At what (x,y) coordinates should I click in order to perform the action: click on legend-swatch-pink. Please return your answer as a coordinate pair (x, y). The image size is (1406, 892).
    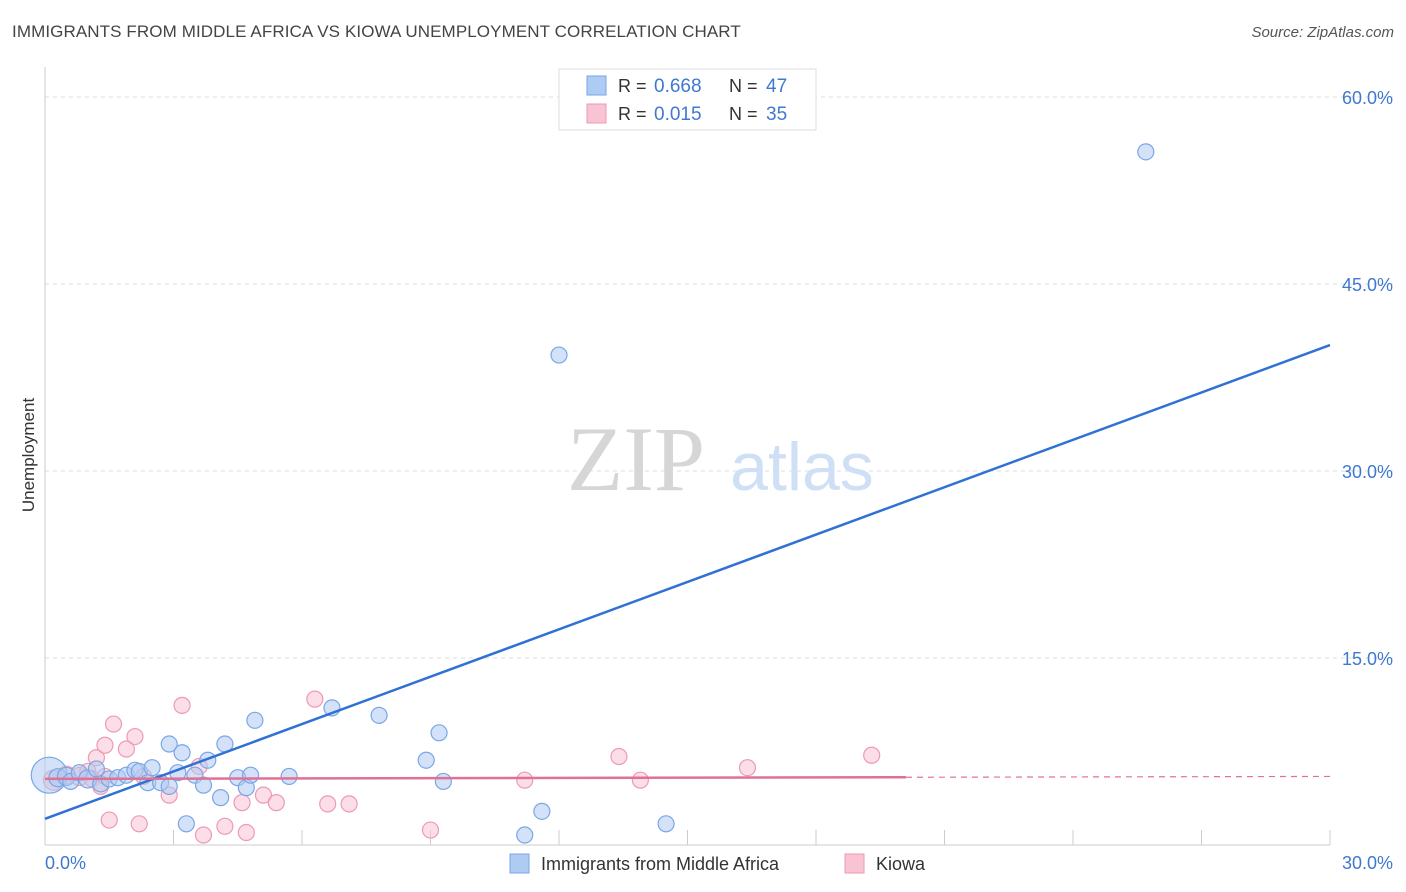
    Looking at the image, I should click on (596, 113).